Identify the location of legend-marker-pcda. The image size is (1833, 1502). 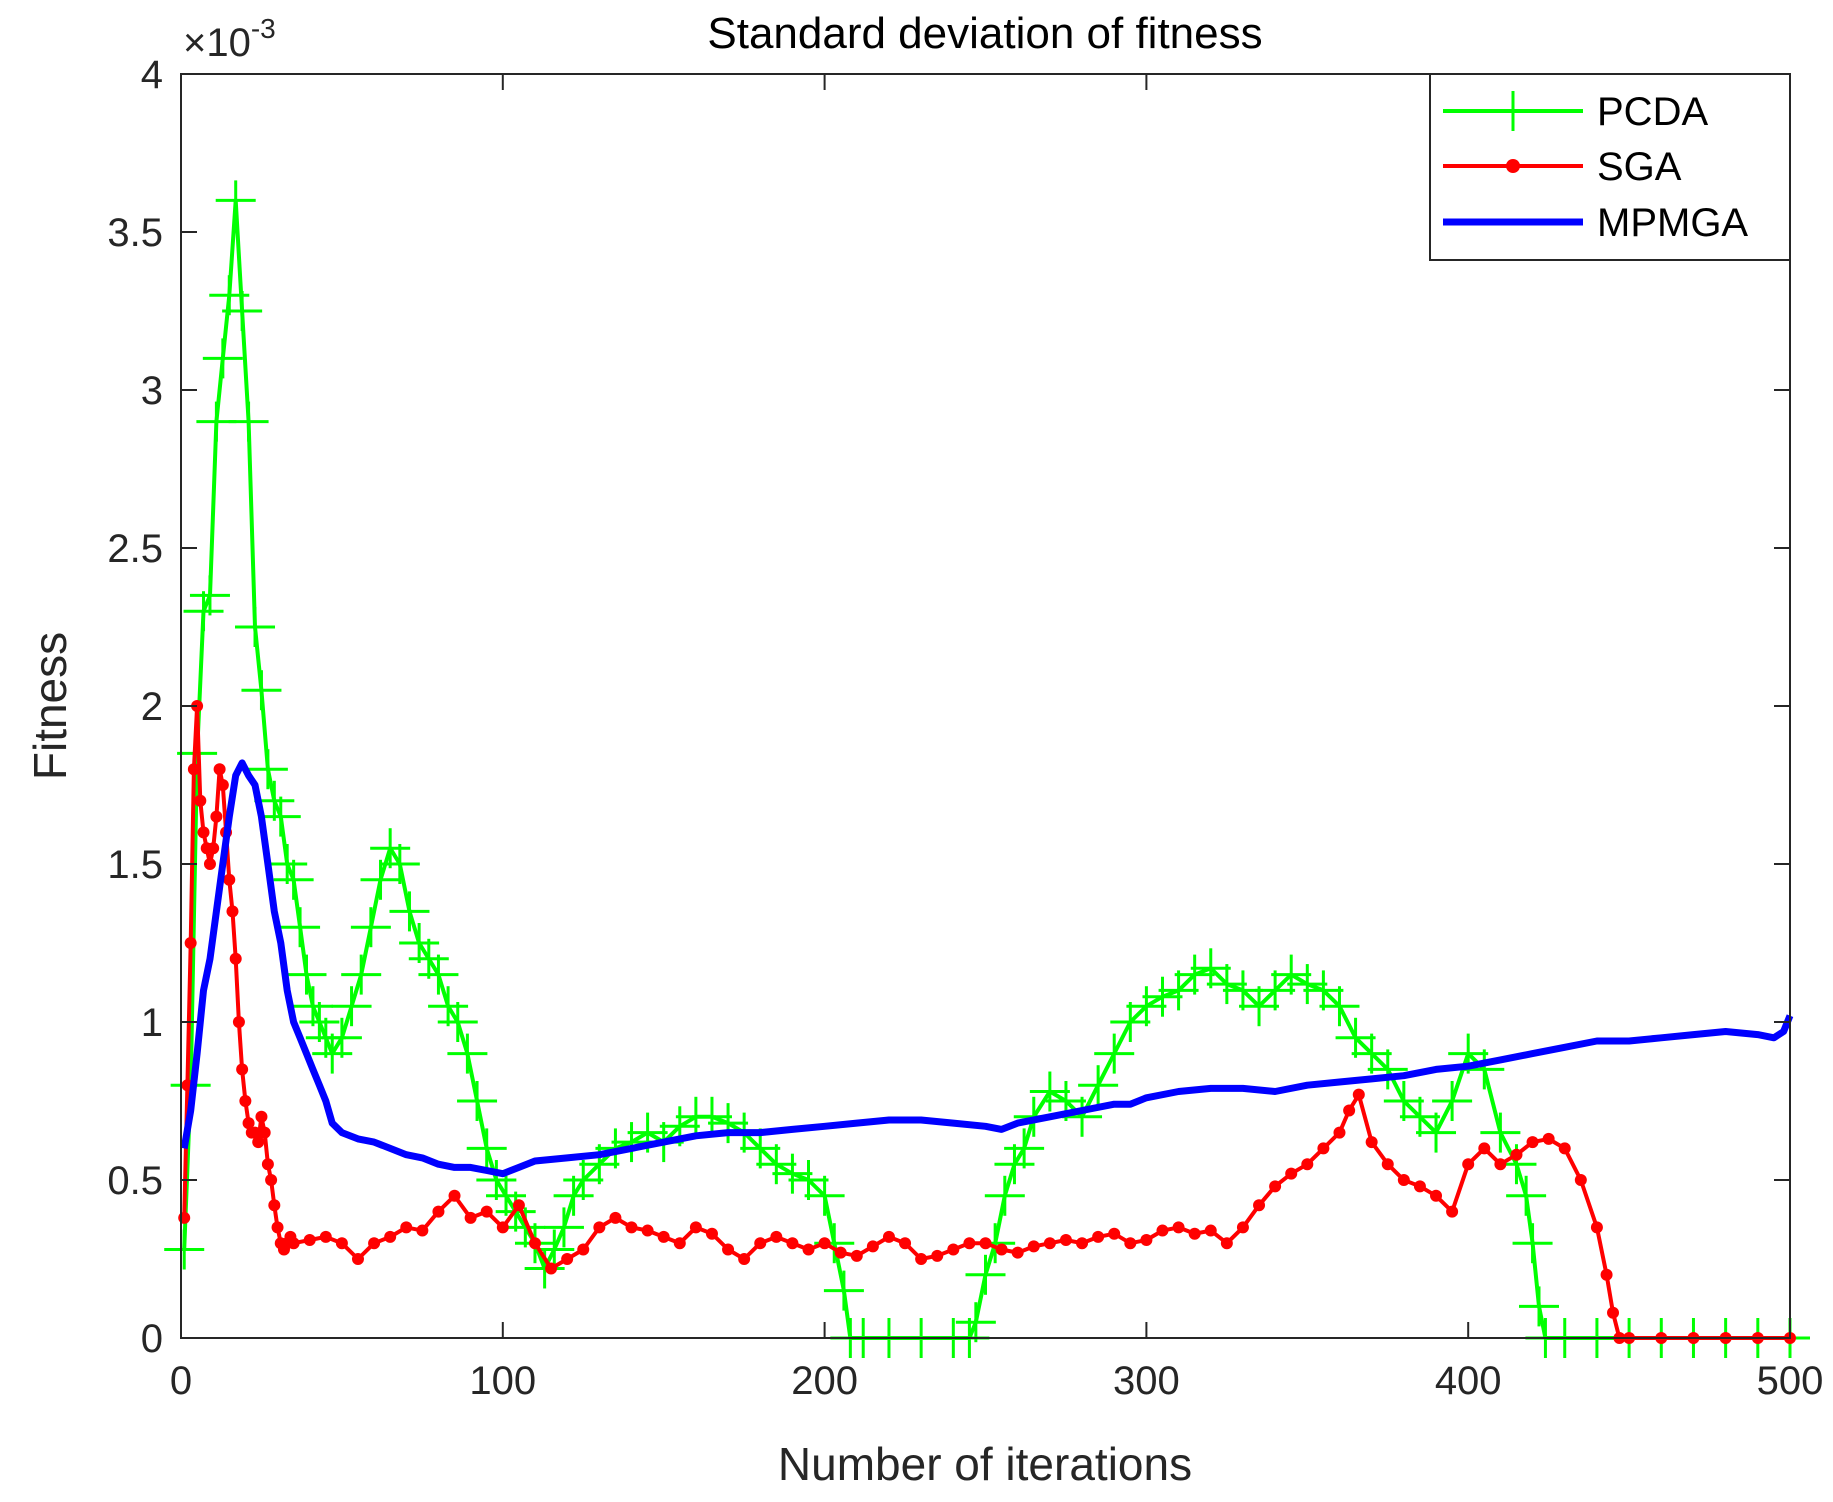
(1513, 111).